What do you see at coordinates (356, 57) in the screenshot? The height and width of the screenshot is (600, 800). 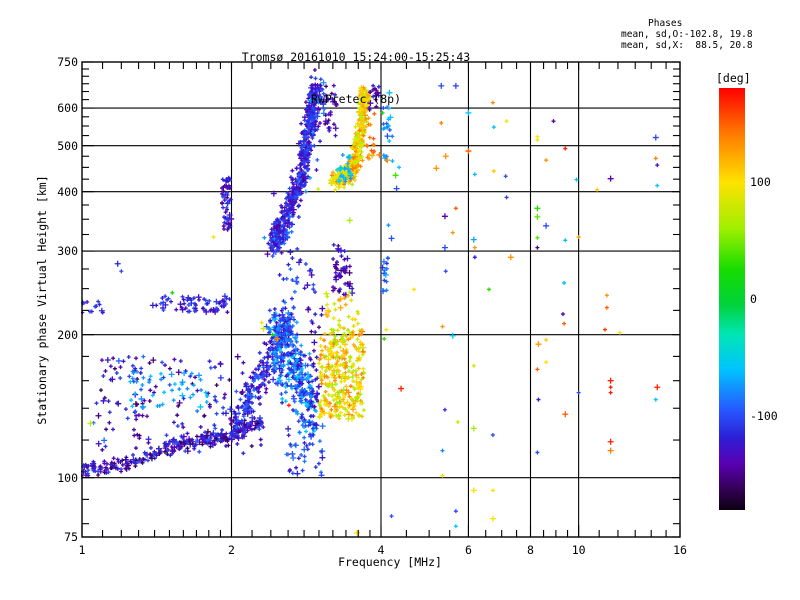 I see `plot-title: Tromsø 20161010 15:24:00-15:25:43` at bounding box center [356, 57].